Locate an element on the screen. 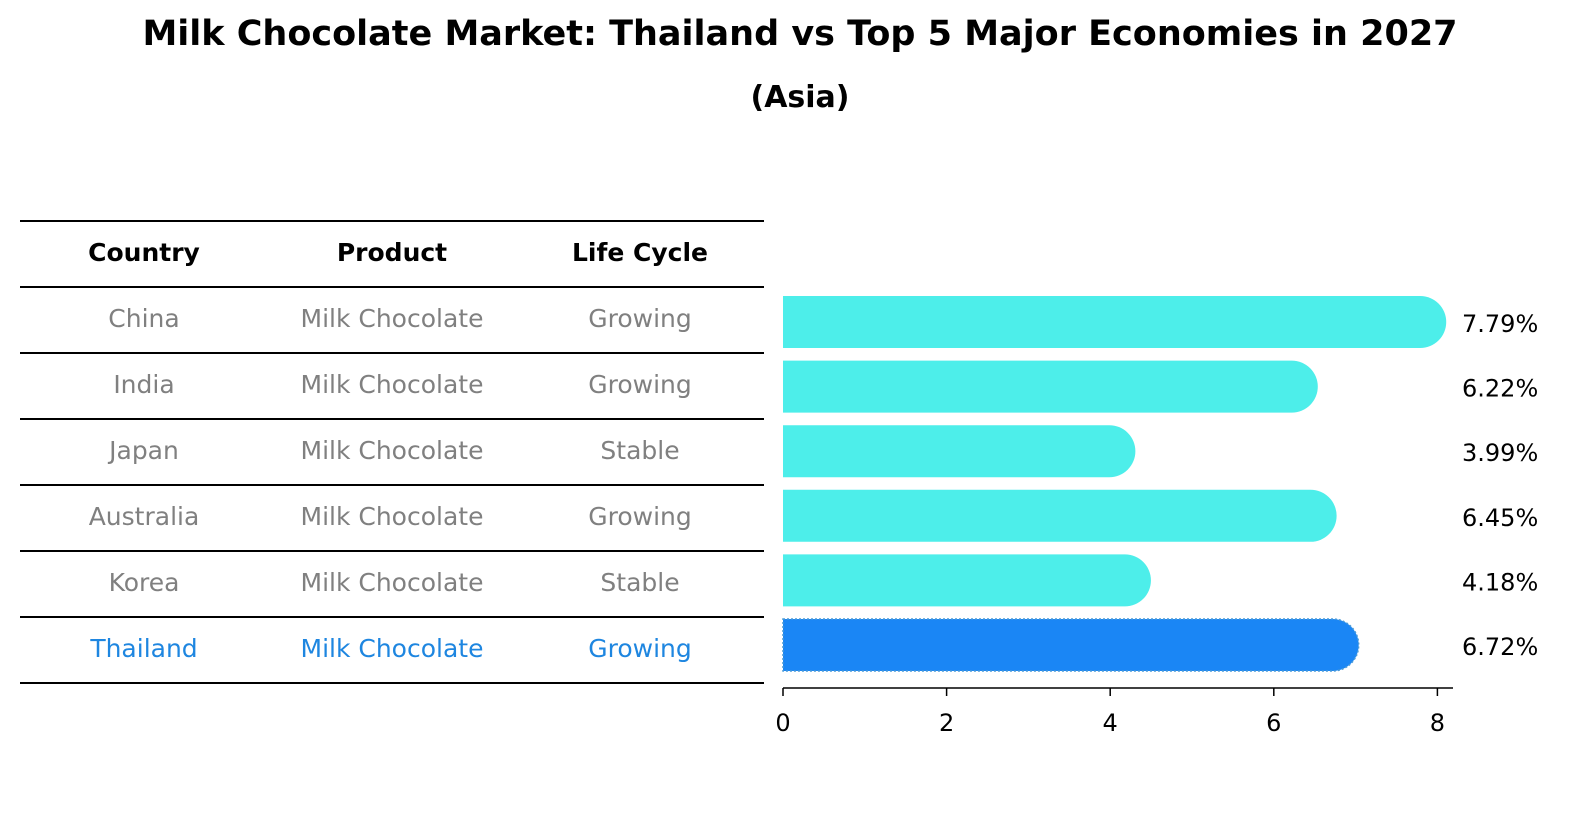  x-tick-label: 6 is located at coordinates (1273, 723).